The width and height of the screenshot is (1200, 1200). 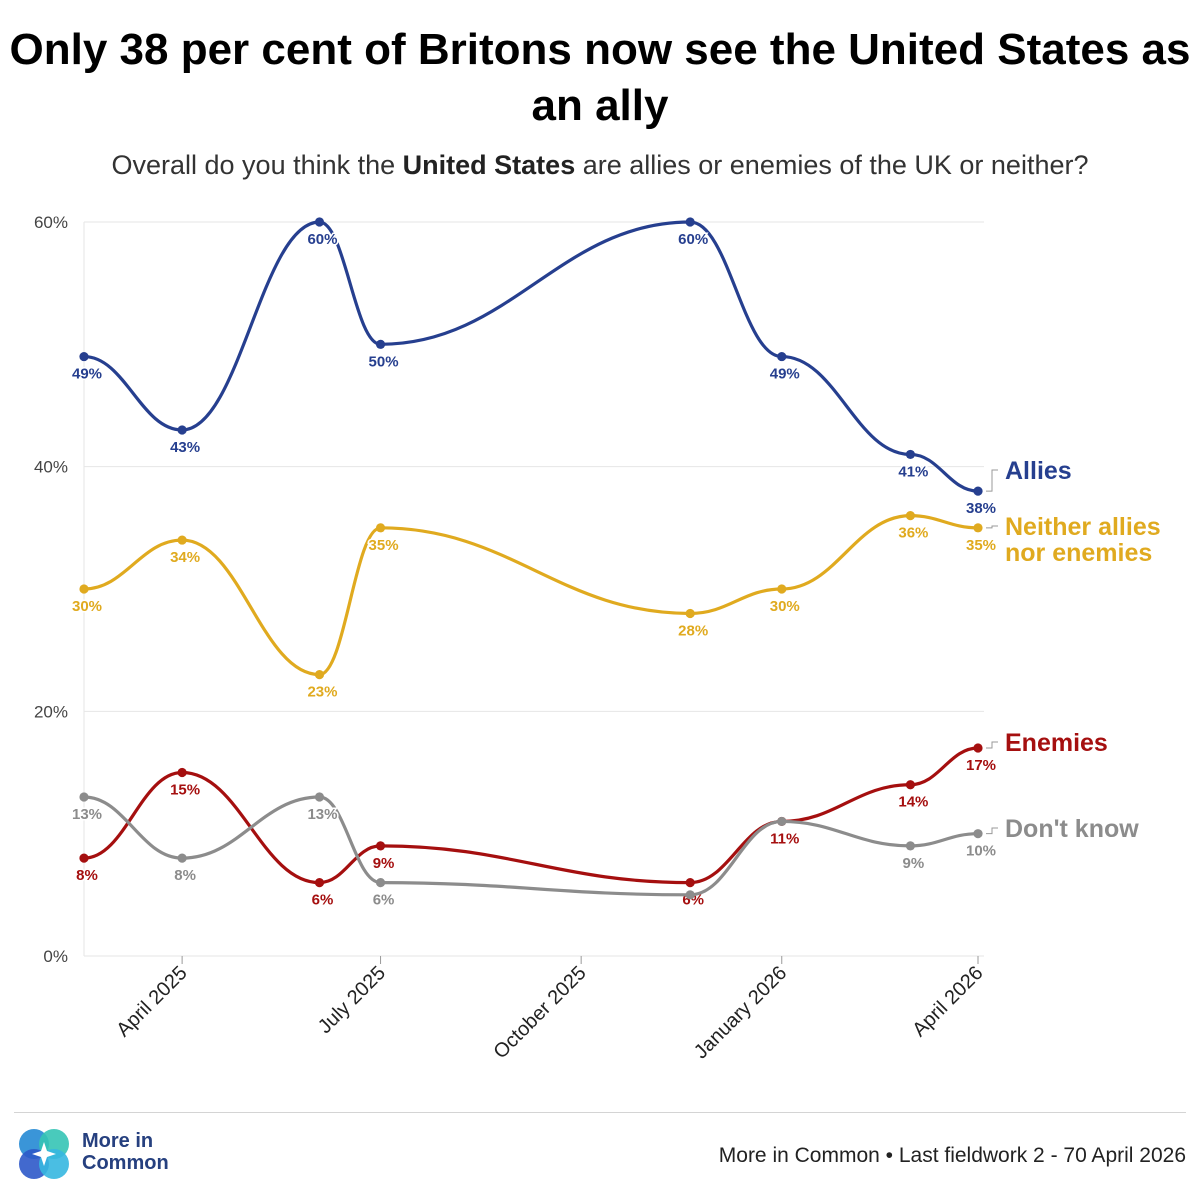 What do you see at coordinates (981, 765) in the screenshot?
I see `data-label: 17%` at bounding box center [981, 765].